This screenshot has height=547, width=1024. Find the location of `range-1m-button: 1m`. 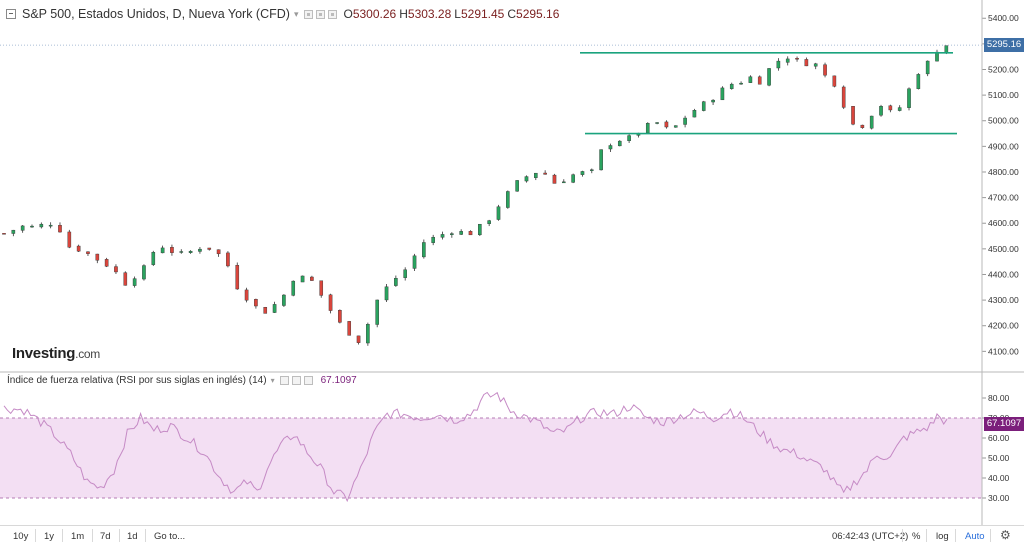

range-1m-button: 1m is located at coordinates (78, 536).